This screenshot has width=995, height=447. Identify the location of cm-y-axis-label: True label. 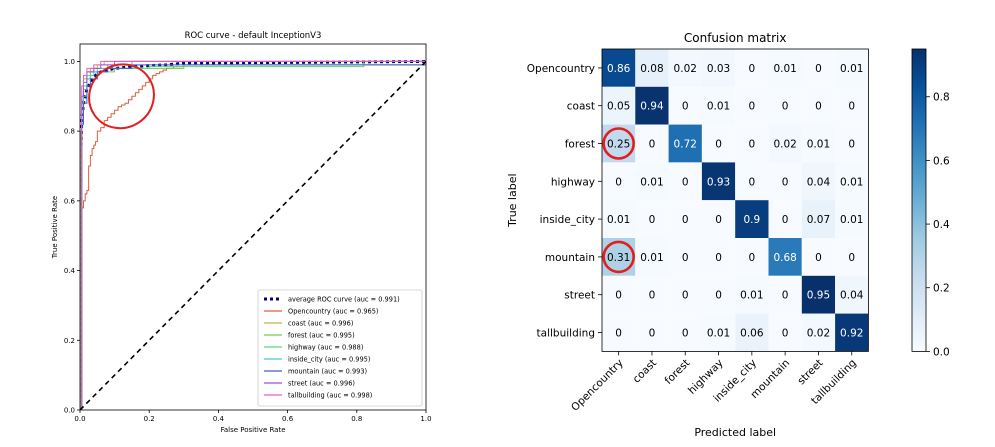
(512, 200).